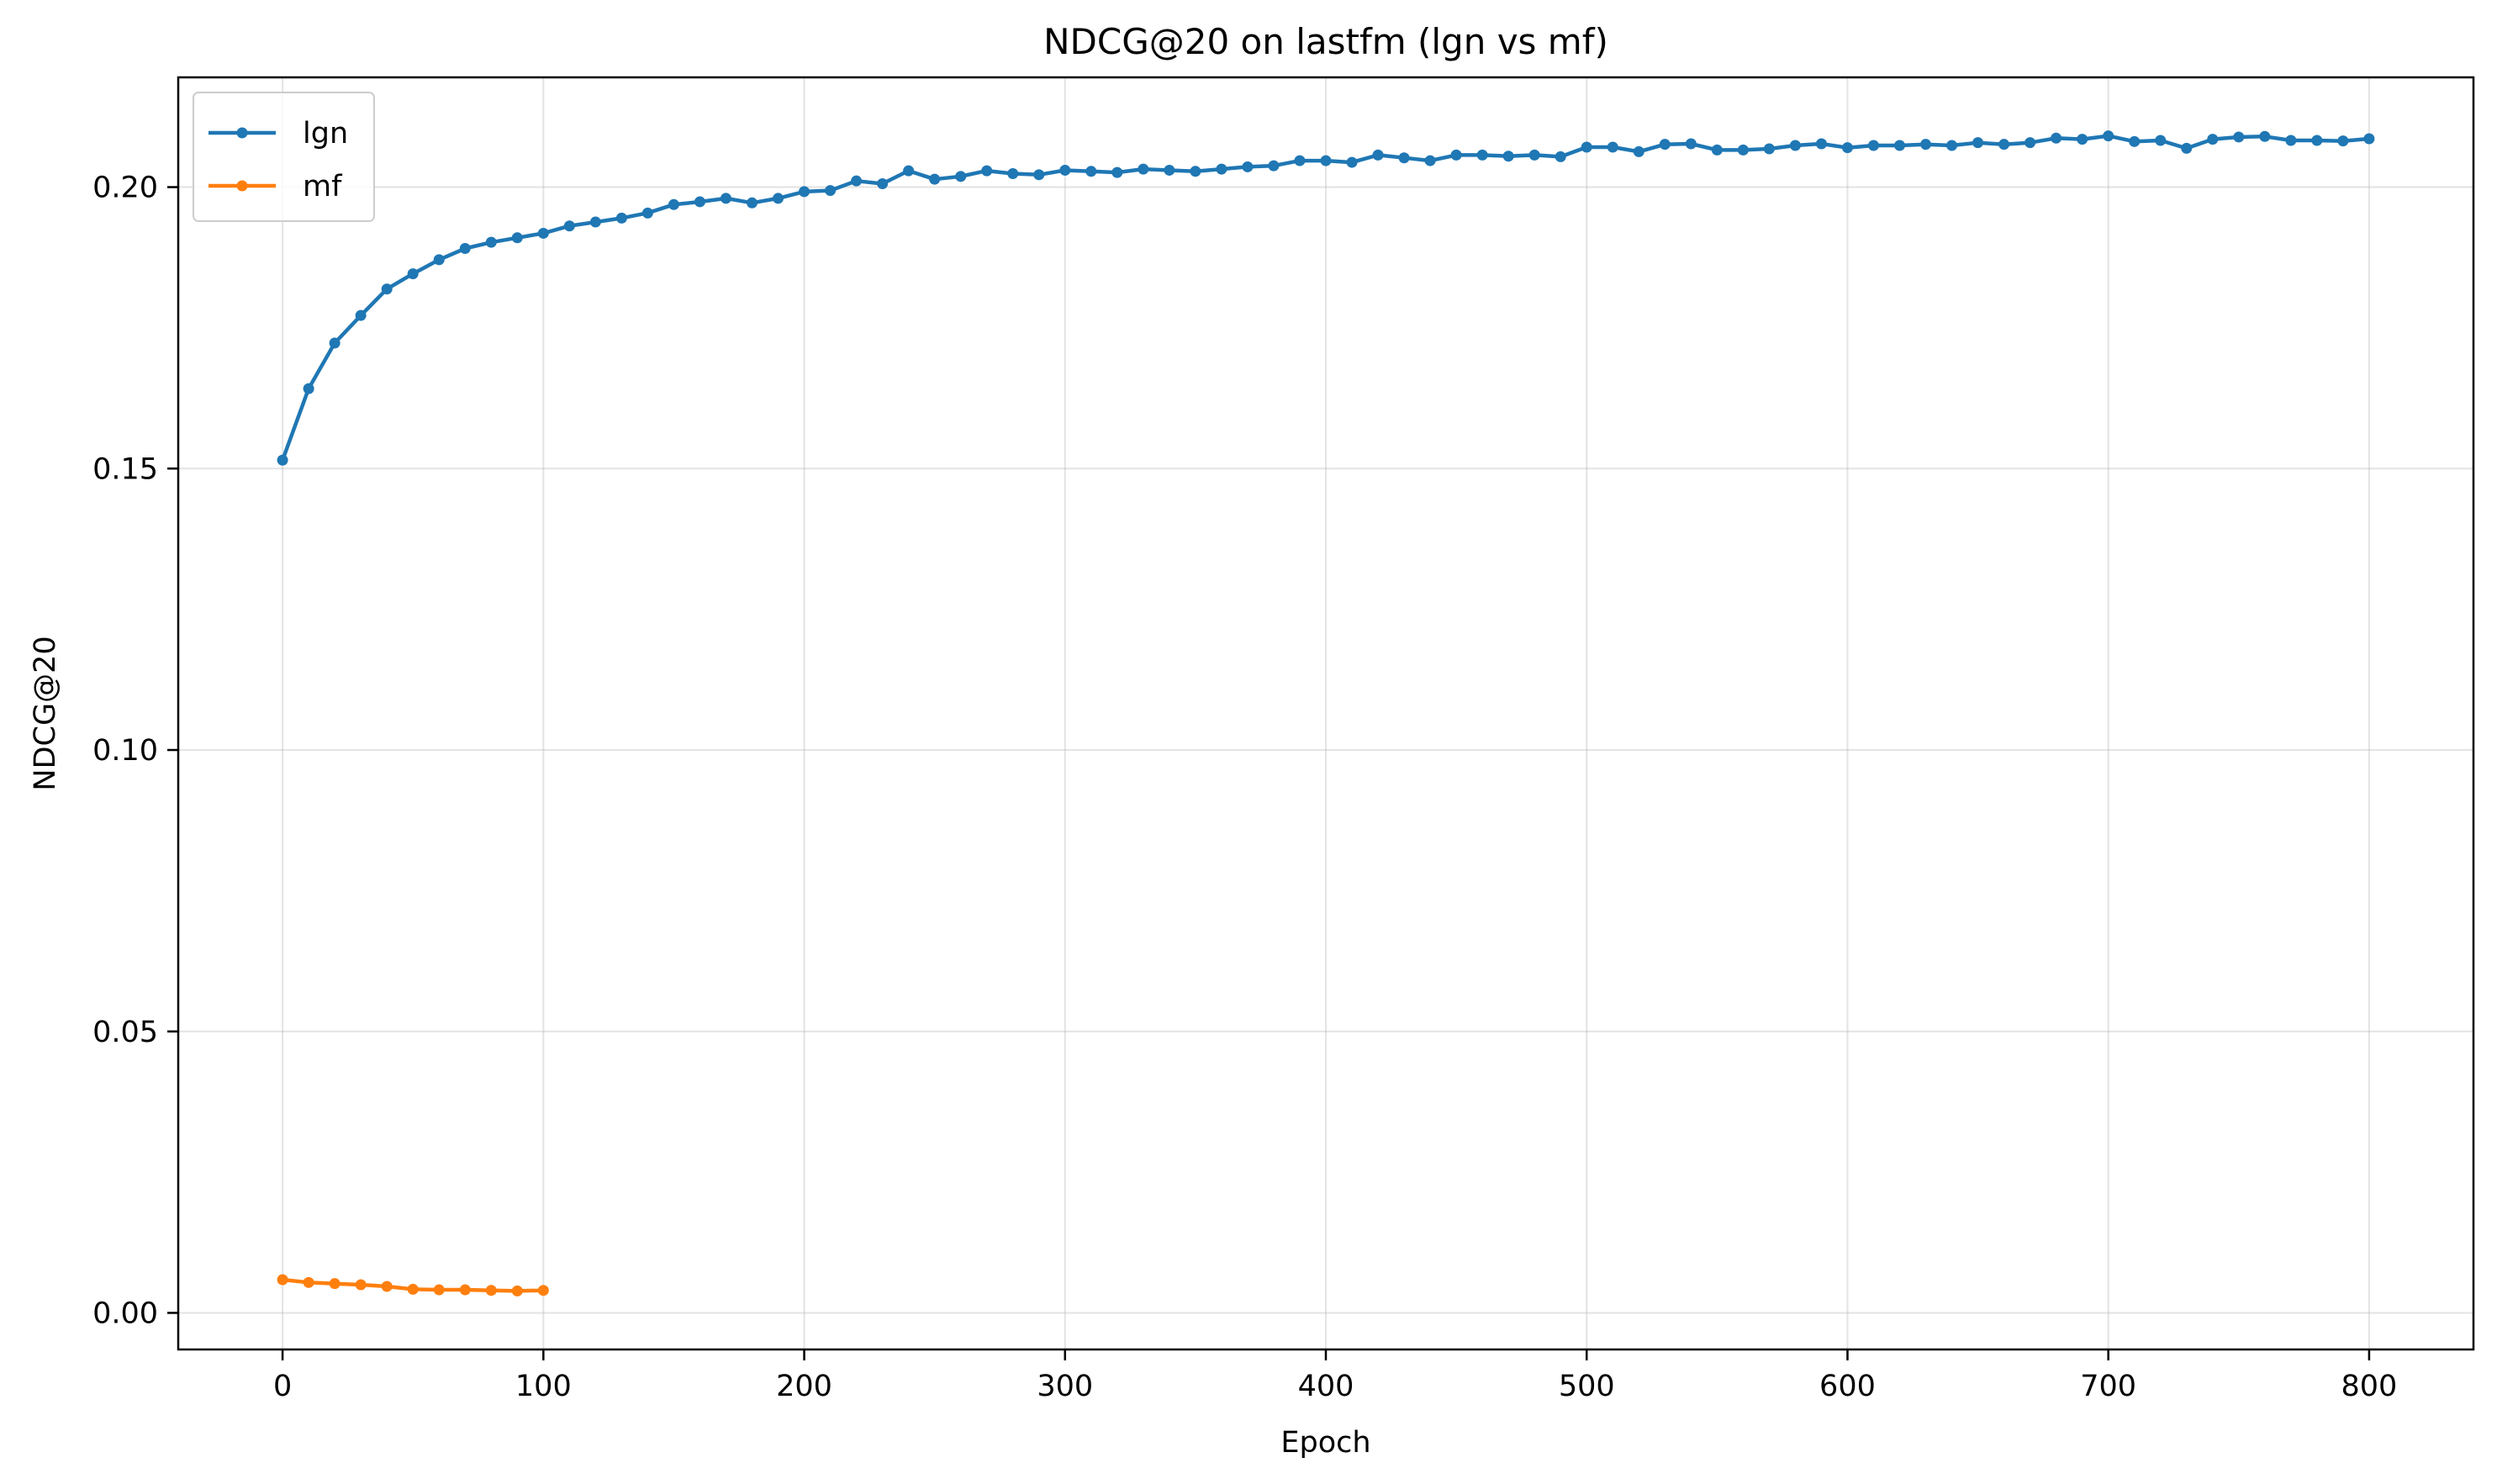 This screenshot has width=2497, height=1484. I want to click on legend-box, so click(284, 157).